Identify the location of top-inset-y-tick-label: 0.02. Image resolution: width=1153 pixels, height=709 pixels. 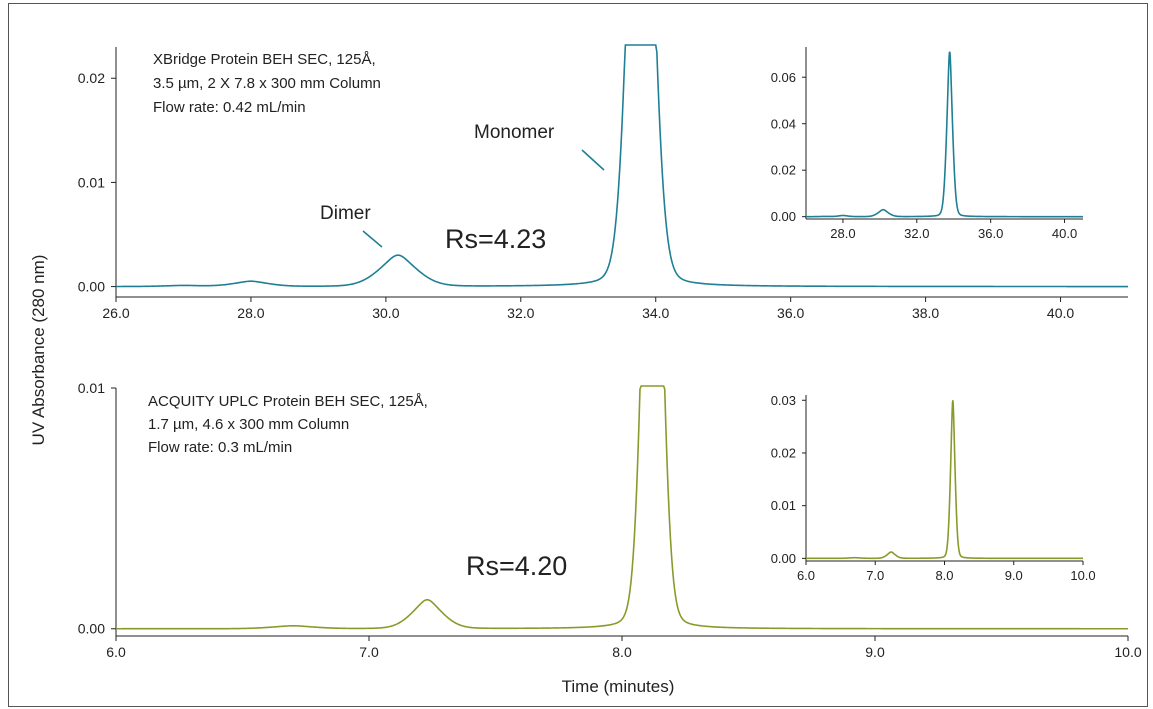
(783, 170).